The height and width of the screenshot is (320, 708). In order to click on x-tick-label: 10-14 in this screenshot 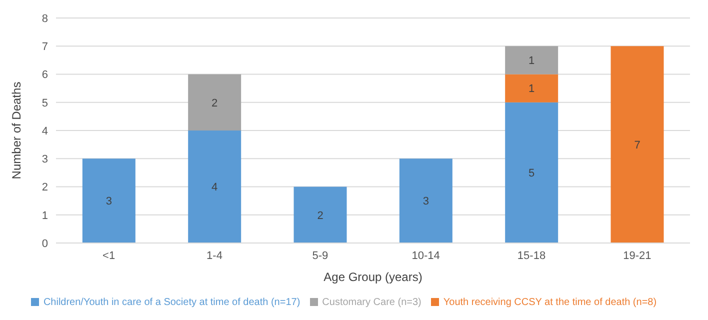, I will do `click(426, 256)`.